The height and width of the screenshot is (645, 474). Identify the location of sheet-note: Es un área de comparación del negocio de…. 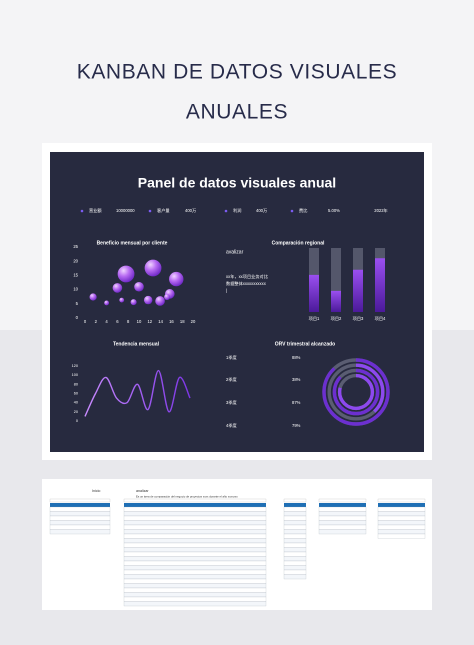
(187, 497).